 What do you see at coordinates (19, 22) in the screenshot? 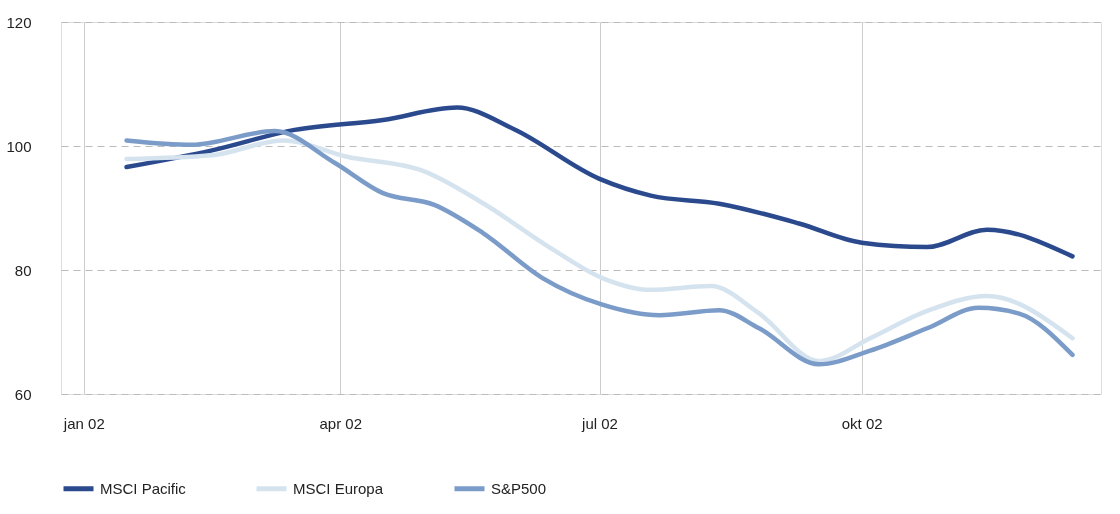
I see `y-tick-label: 120` at bounding box center [19, 22].